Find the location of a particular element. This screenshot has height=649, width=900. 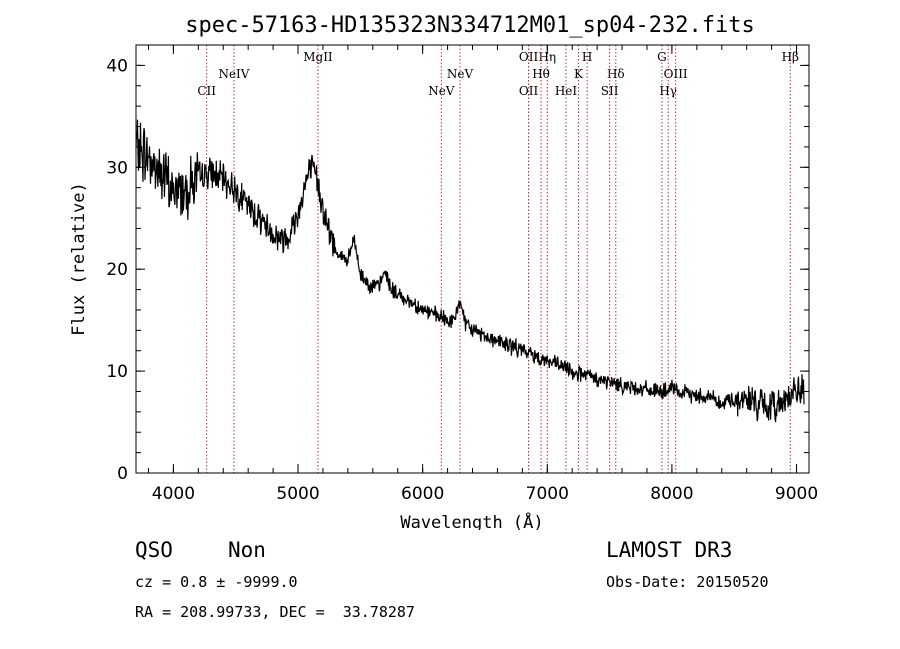

spectral-line-label: Hδ is located at coordinates (616, 74).